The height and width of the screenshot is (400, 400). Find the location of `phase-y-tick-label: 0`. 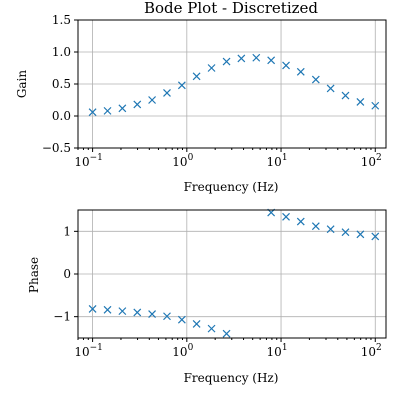

phase-y-tick-label: 0 is located at coordinates (67, 274).